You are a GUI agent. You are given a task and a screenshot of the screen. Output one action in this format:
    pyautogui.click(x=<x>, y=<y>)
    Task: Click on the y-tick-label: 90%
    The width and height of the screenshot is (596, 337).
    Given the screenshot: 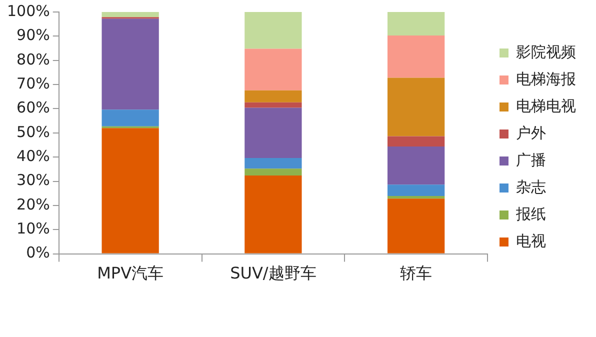 What is the action you would take?
    pyautogui.click(x=33, y=35)
    